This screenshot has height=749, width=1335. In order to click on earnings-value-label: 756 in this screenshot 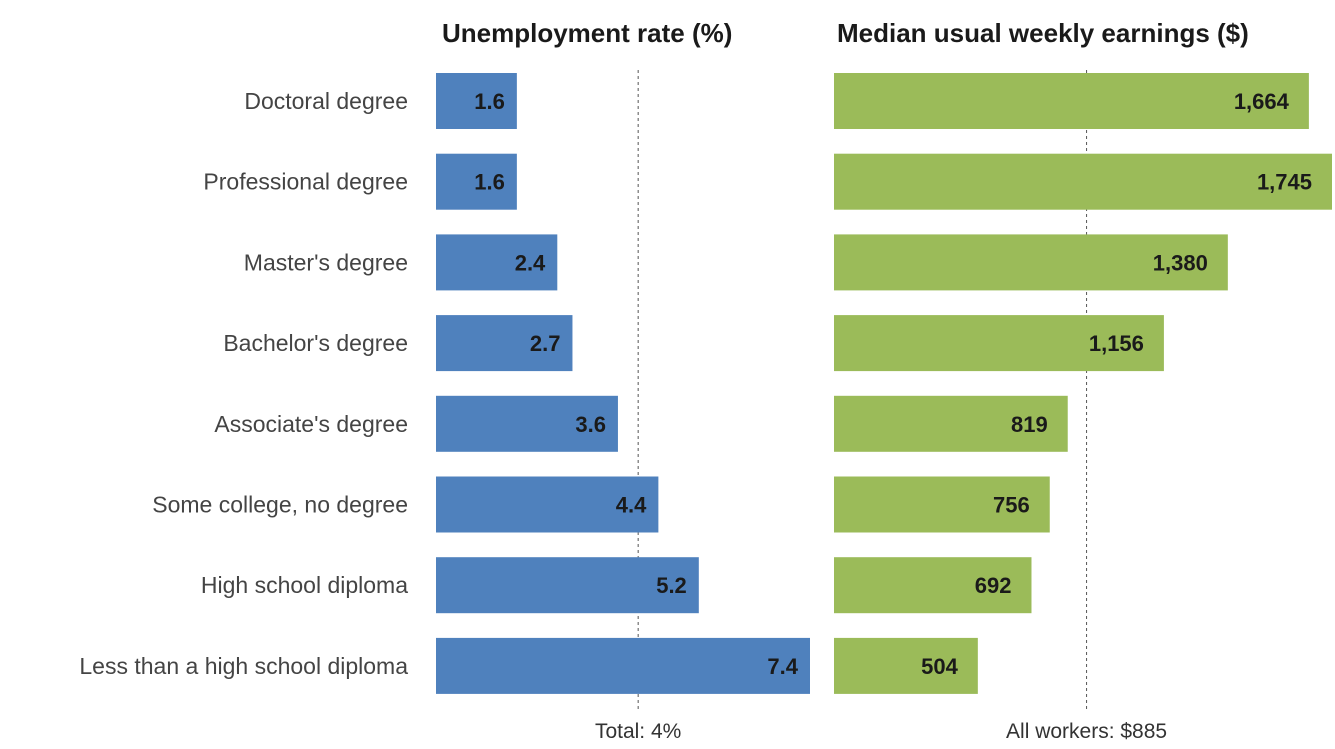, I will do `click(1011, 505)`.